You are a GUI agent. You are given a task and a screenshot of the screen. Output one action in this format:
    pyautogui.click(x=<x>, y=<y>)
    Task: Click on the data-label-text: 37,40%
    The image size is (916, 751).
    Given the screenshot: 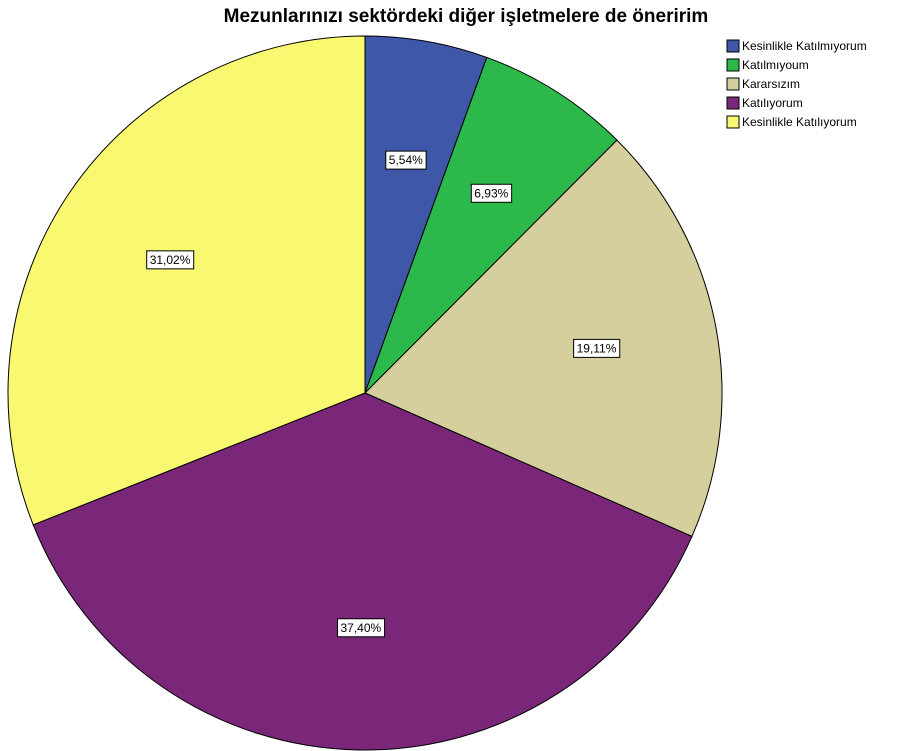 What is the action you would take?
    pyautogui.click(x=361, y=628)
    